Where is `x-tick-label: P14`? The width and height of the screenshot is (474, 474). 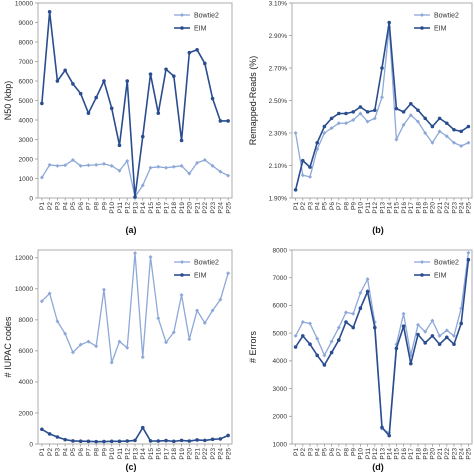 x-tick-label: P14 is located at coordinates (143, 208).